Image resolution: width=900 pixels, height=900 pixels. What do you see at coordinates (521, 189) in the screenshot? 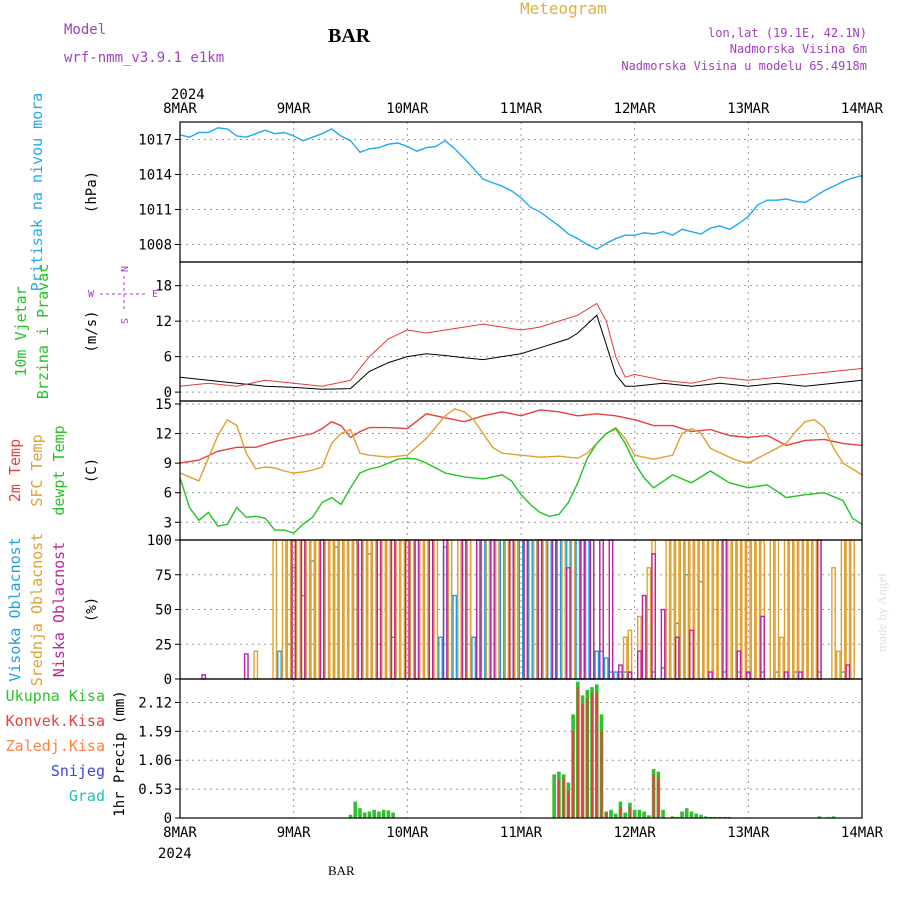
I see `pressure-series-line` at bounding box center [521, 189].